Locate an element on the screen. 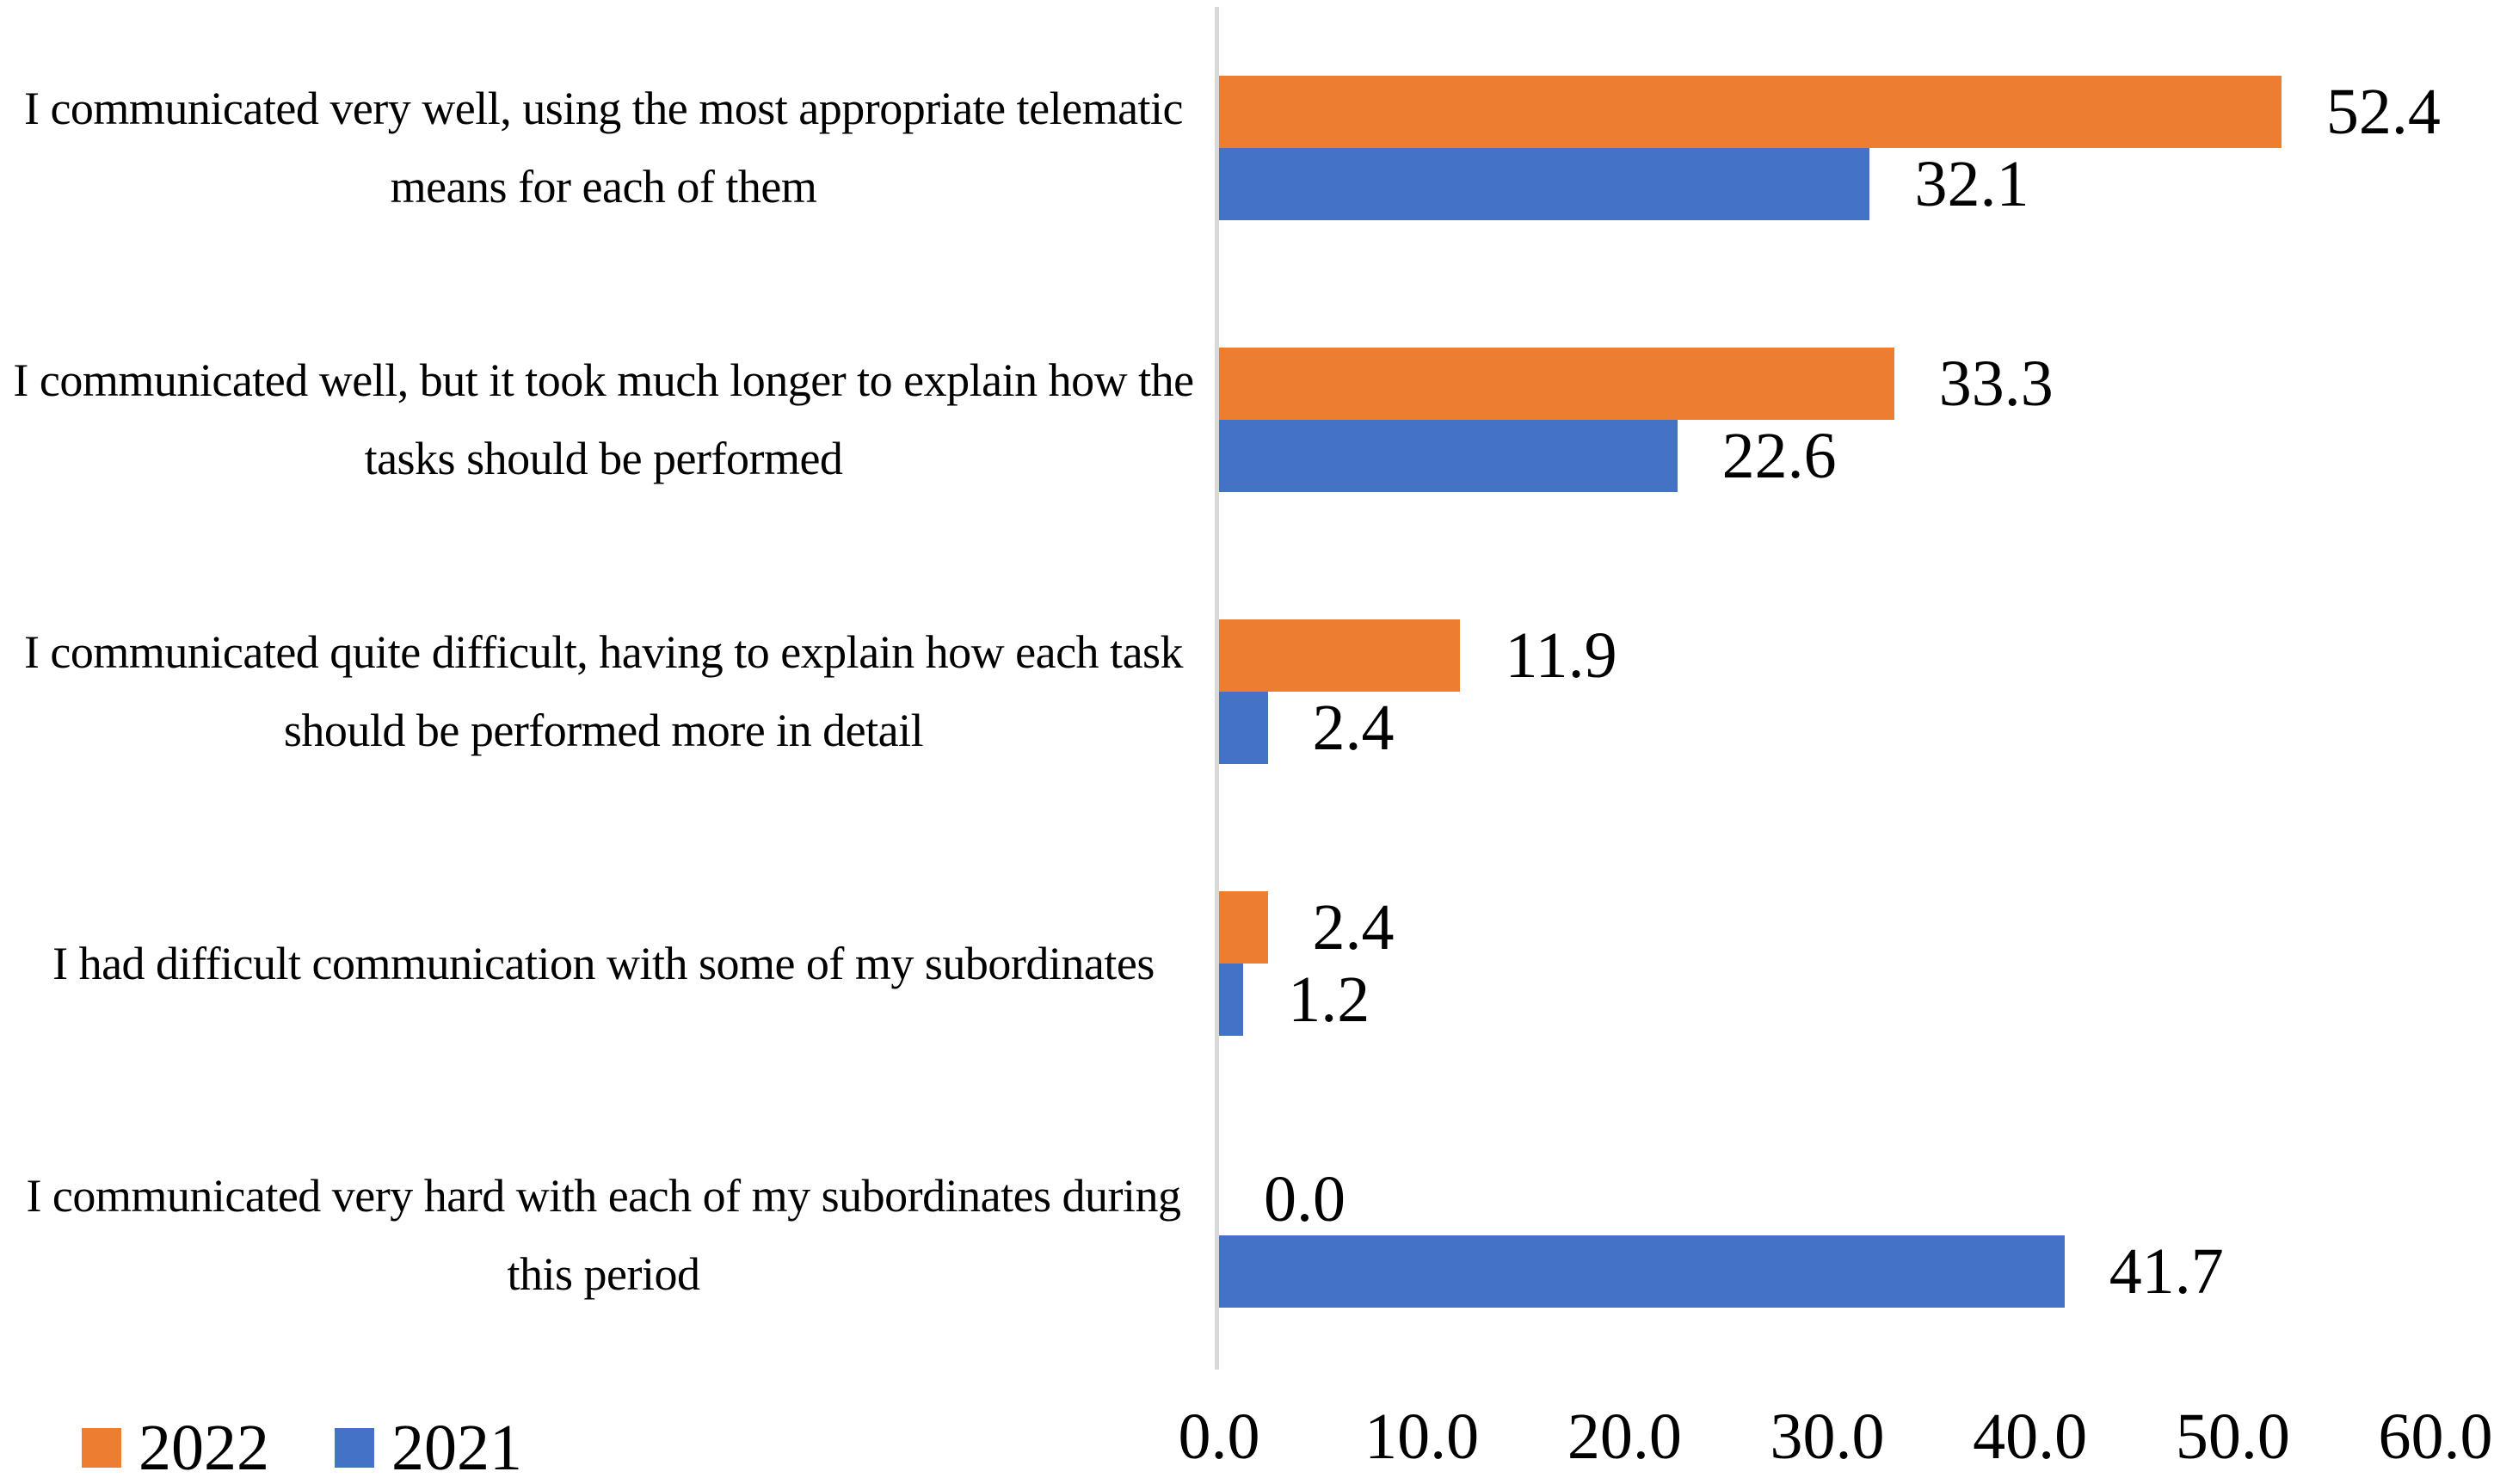 The width and height of the screenshot is (2494, 1484). legend-item-2021: 2021 is located at coordinates (429, 1448).